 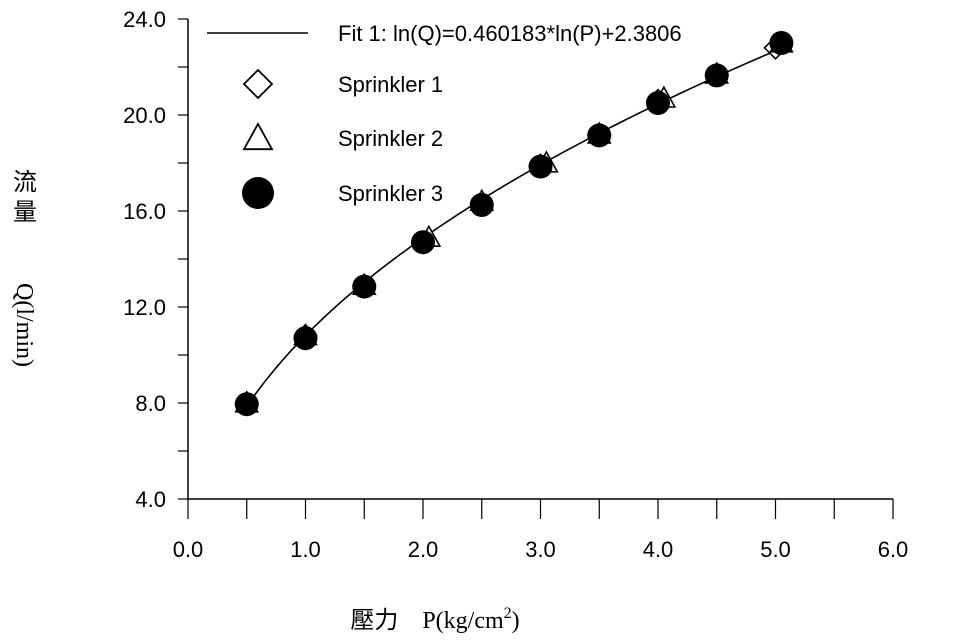 What do you see at coordinates (144, 307) in the screenshot?
I see `y-tick-label: 12.0` at bounding box center [144, 307].